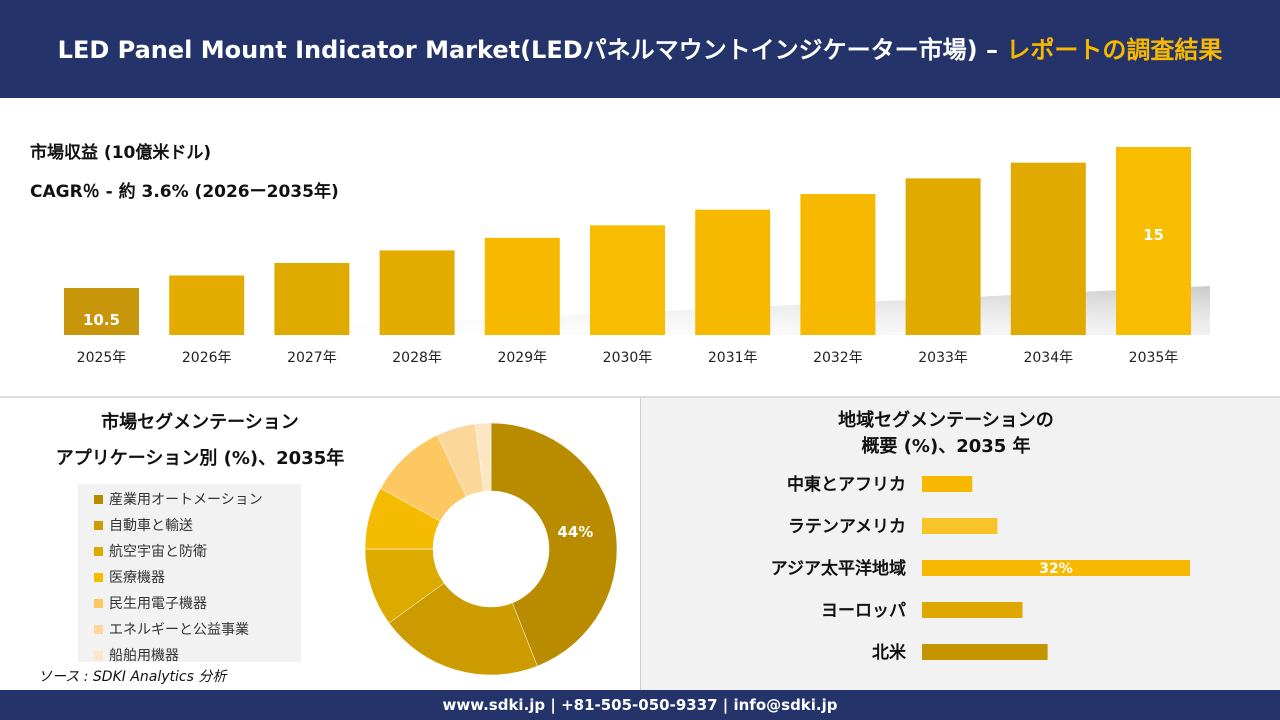  I want to click on x-tick-label: 2030年, so click(628, 358).